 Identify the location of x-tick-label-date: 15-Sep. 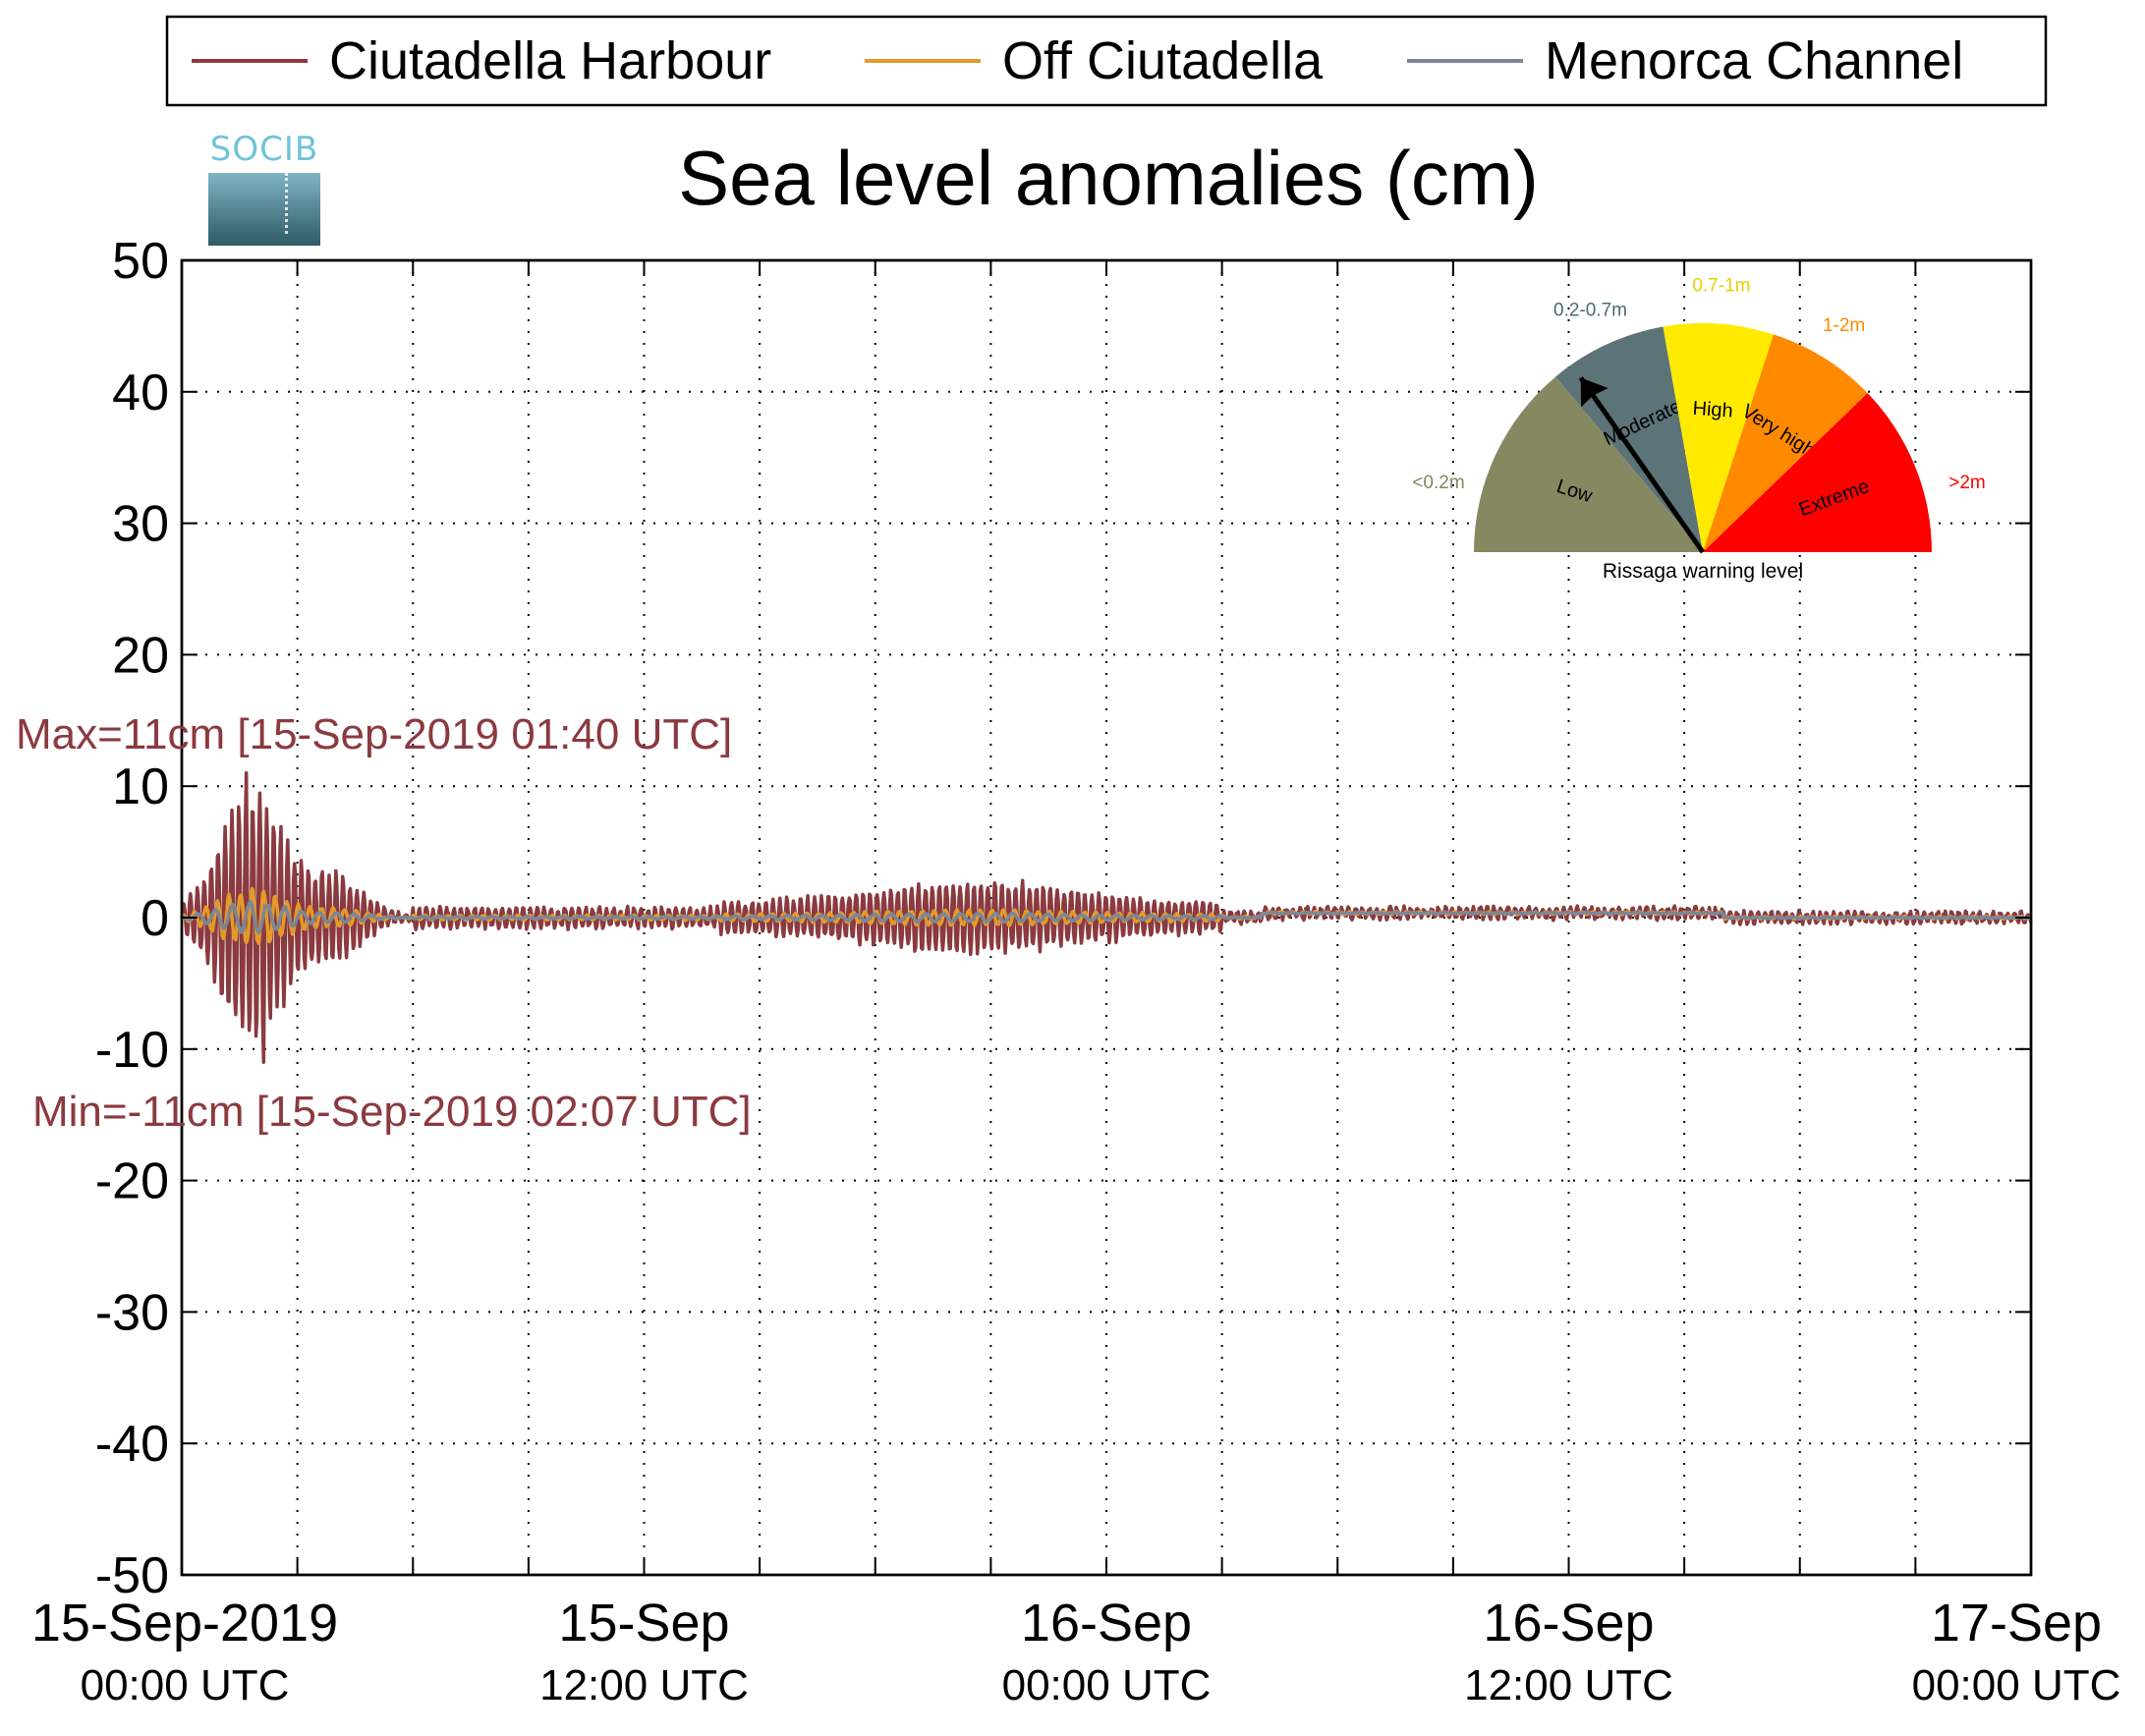
(643, 1623).